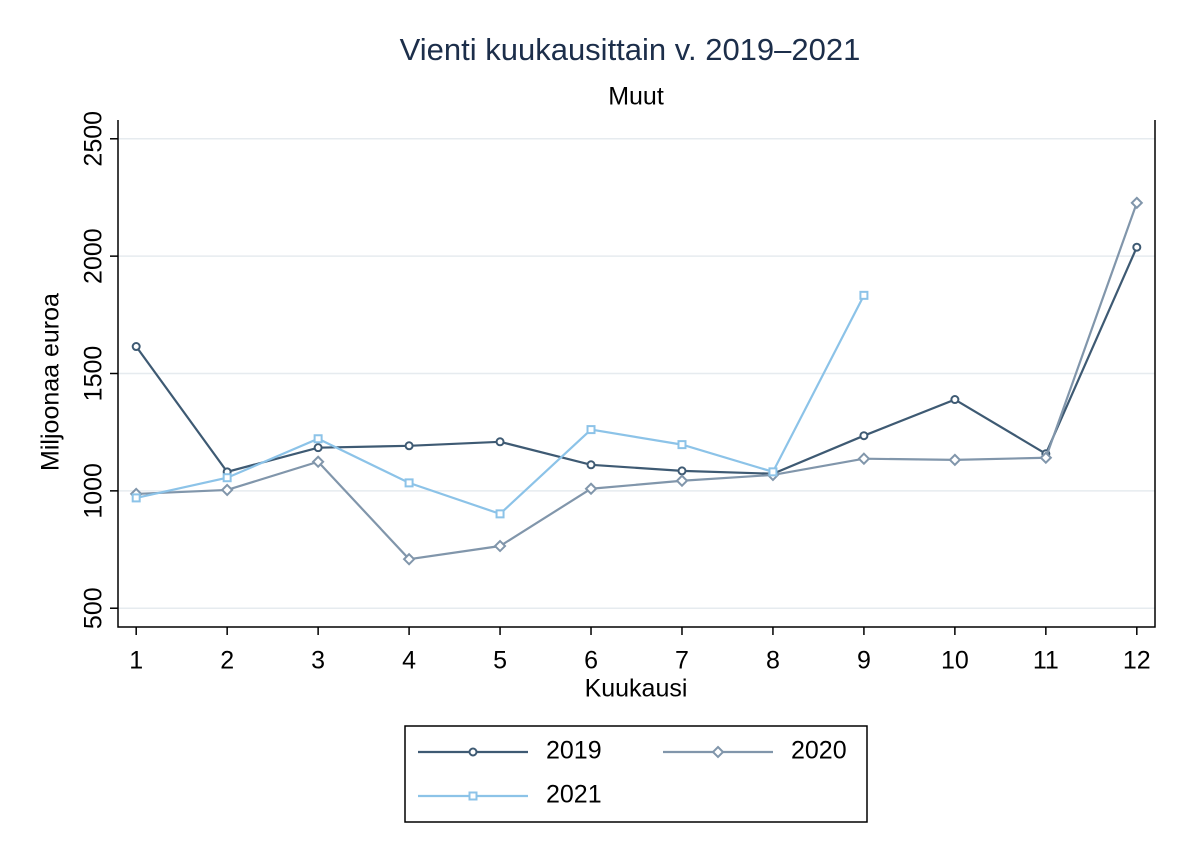 The width and height of the screenshot is (1186, 862). What do you see at coordinates (318, 661) in the screenshot?
I see `x-tick-label: 3` at bounding box center [318, 661].